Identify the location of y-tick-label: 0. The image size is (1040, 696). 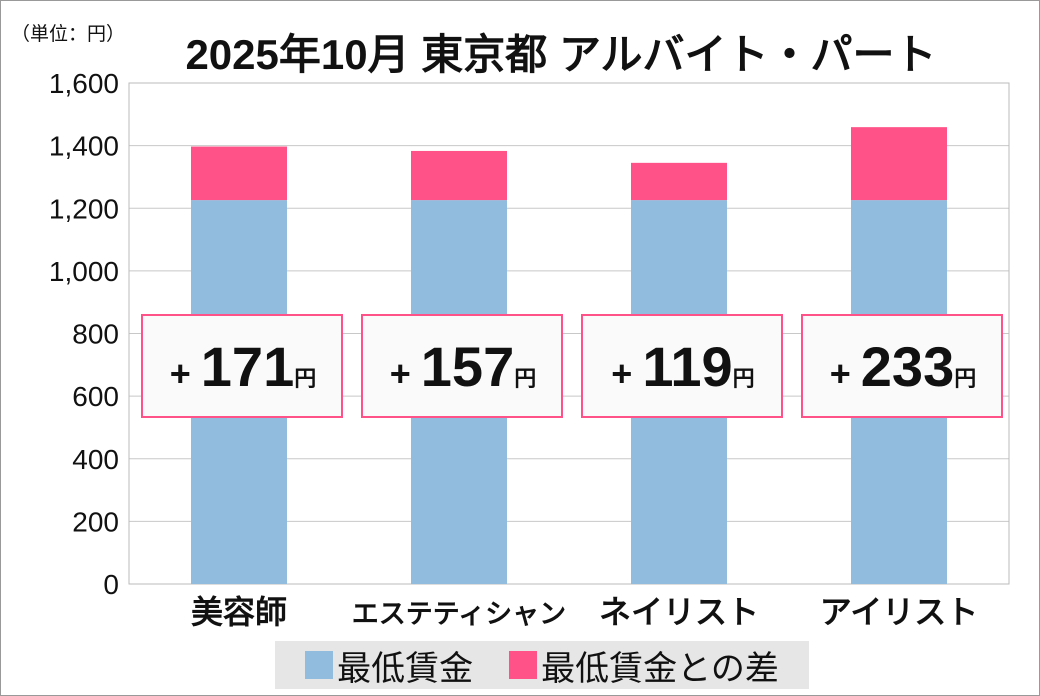
(111, 584).